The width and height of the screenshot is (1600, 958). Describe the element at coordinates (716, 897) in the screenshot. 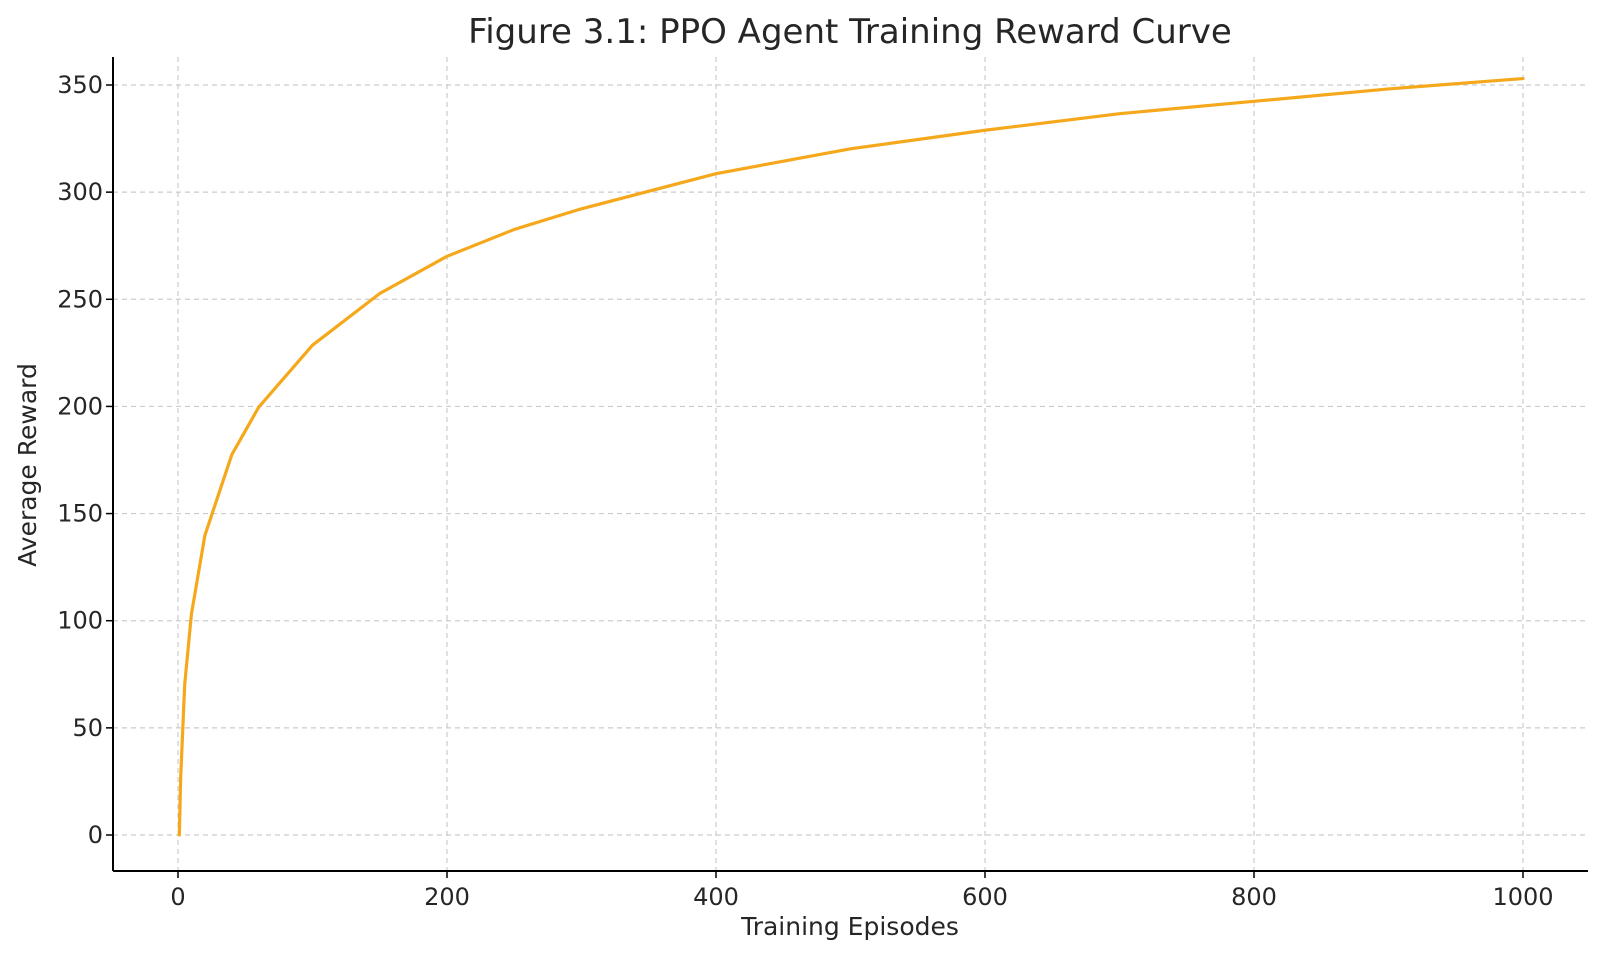

I see `x-tick-label: 400` at that location.